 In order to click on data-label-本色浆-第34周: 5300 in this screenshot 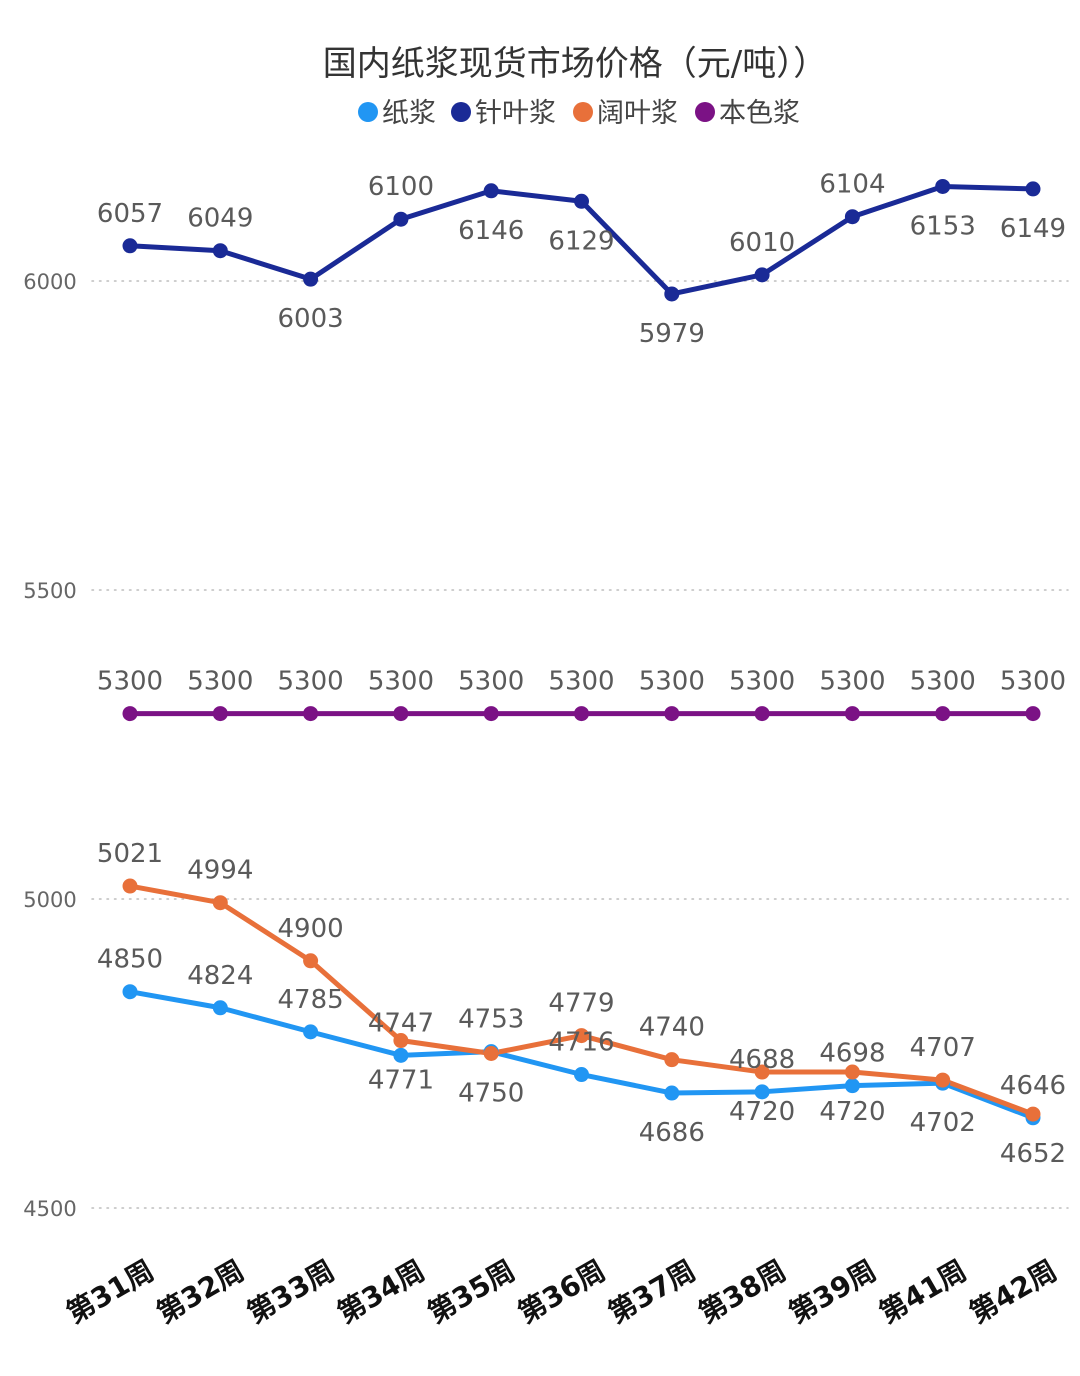, I will do `click(401, 682)`.